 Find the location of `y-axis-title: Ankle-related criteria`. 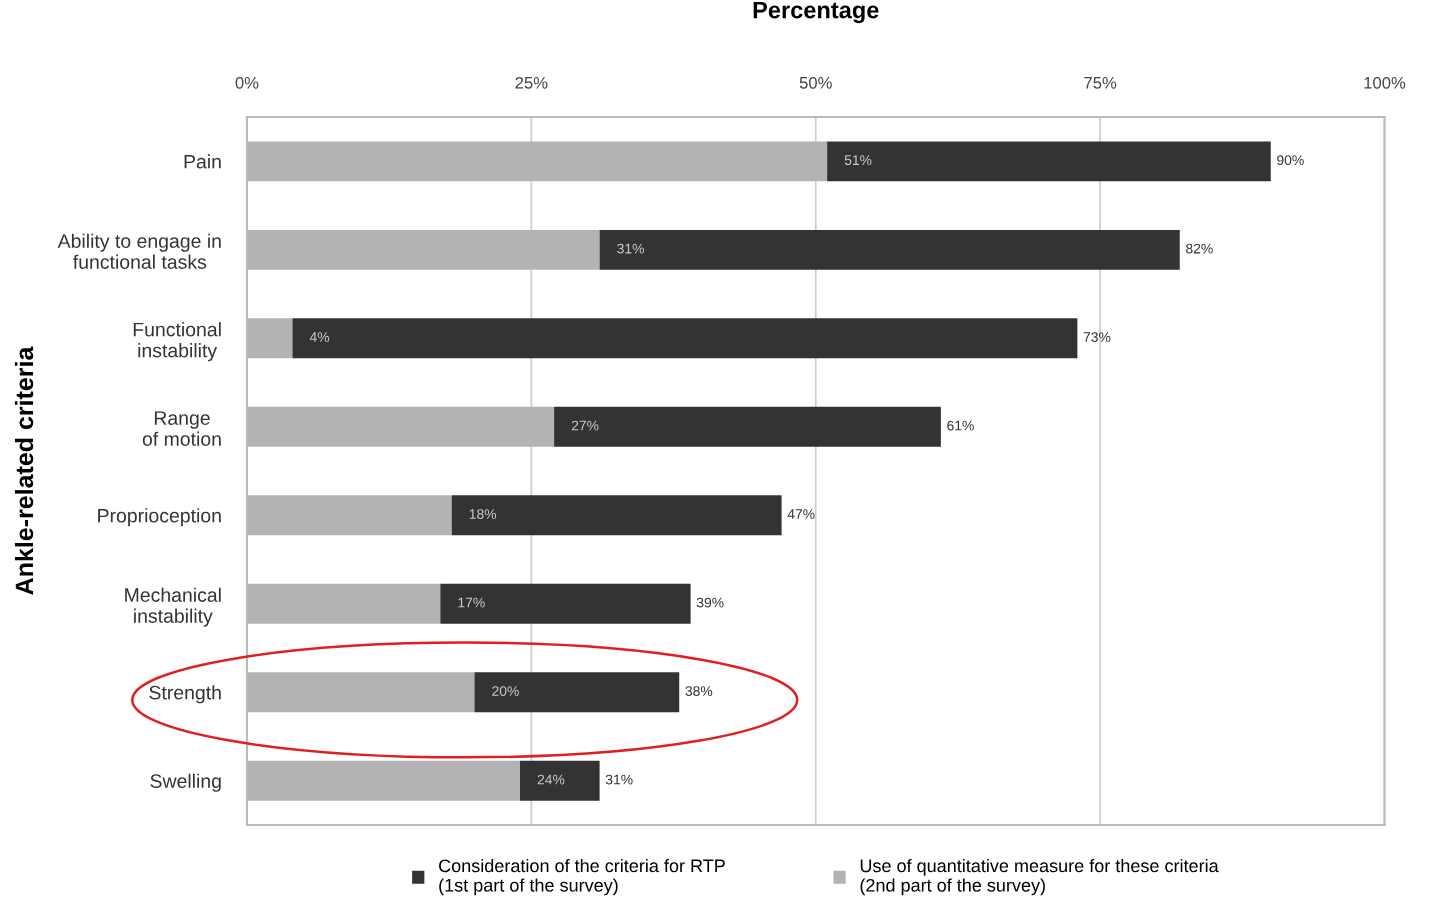

y-axis-title: Ankle-related criteria is located at coordinates (24, 470).